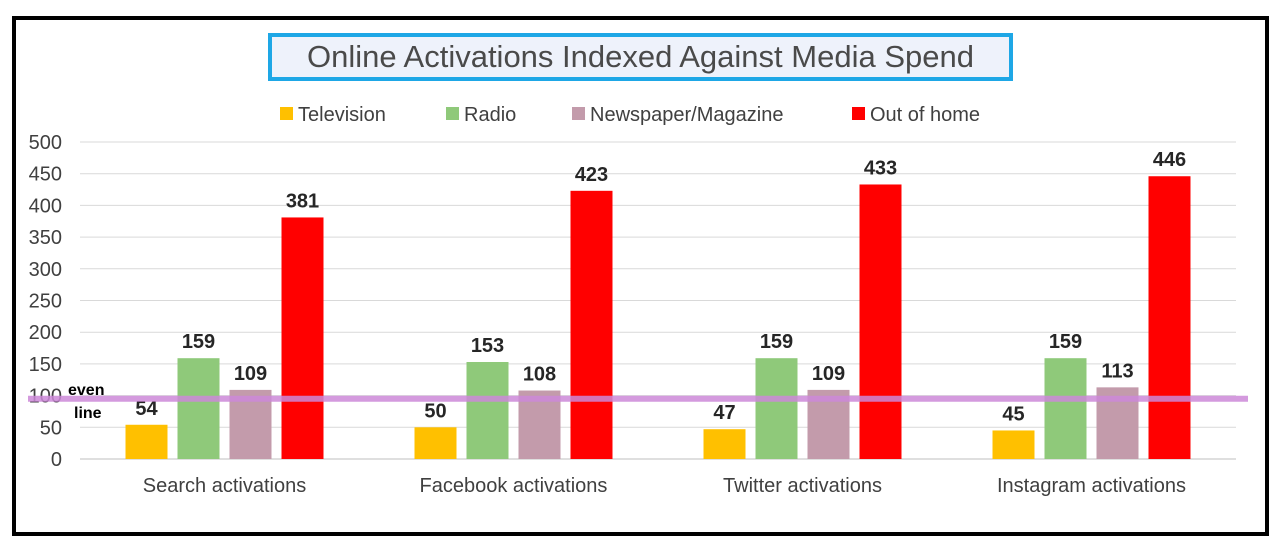 The image size is (1280, 553). What do you see at coordinates (724, 413) in the screenshot?
I see `data-label: 47` at bounding box center [724, 413].